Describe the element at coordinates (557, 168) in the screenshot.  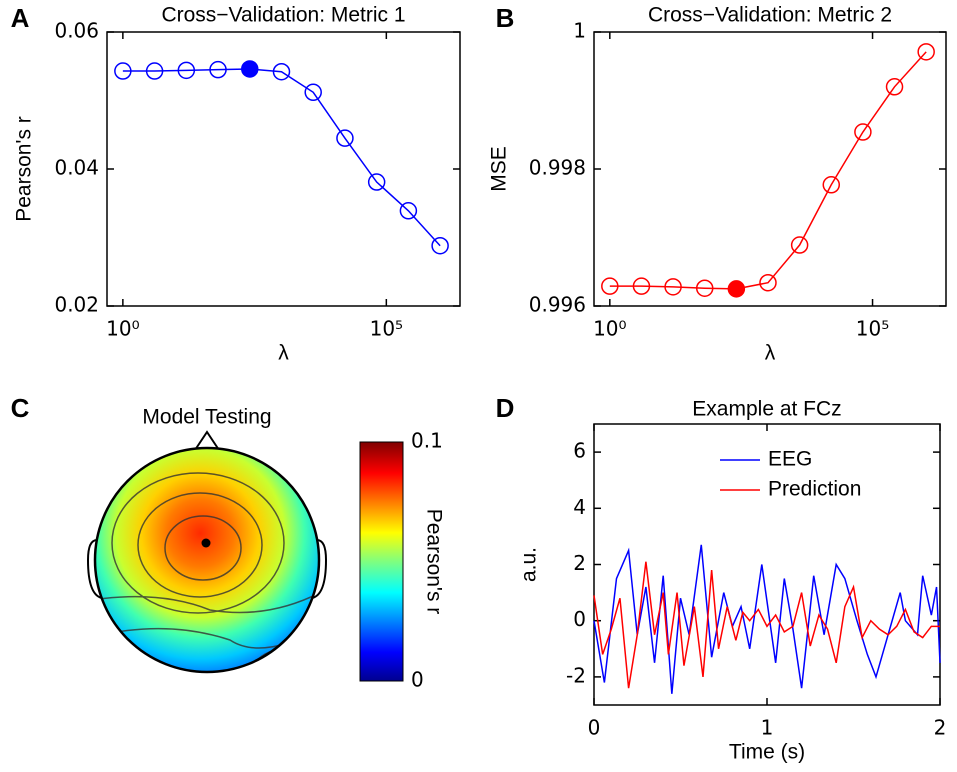
I see `y-tick-label: 0.998` at that location.